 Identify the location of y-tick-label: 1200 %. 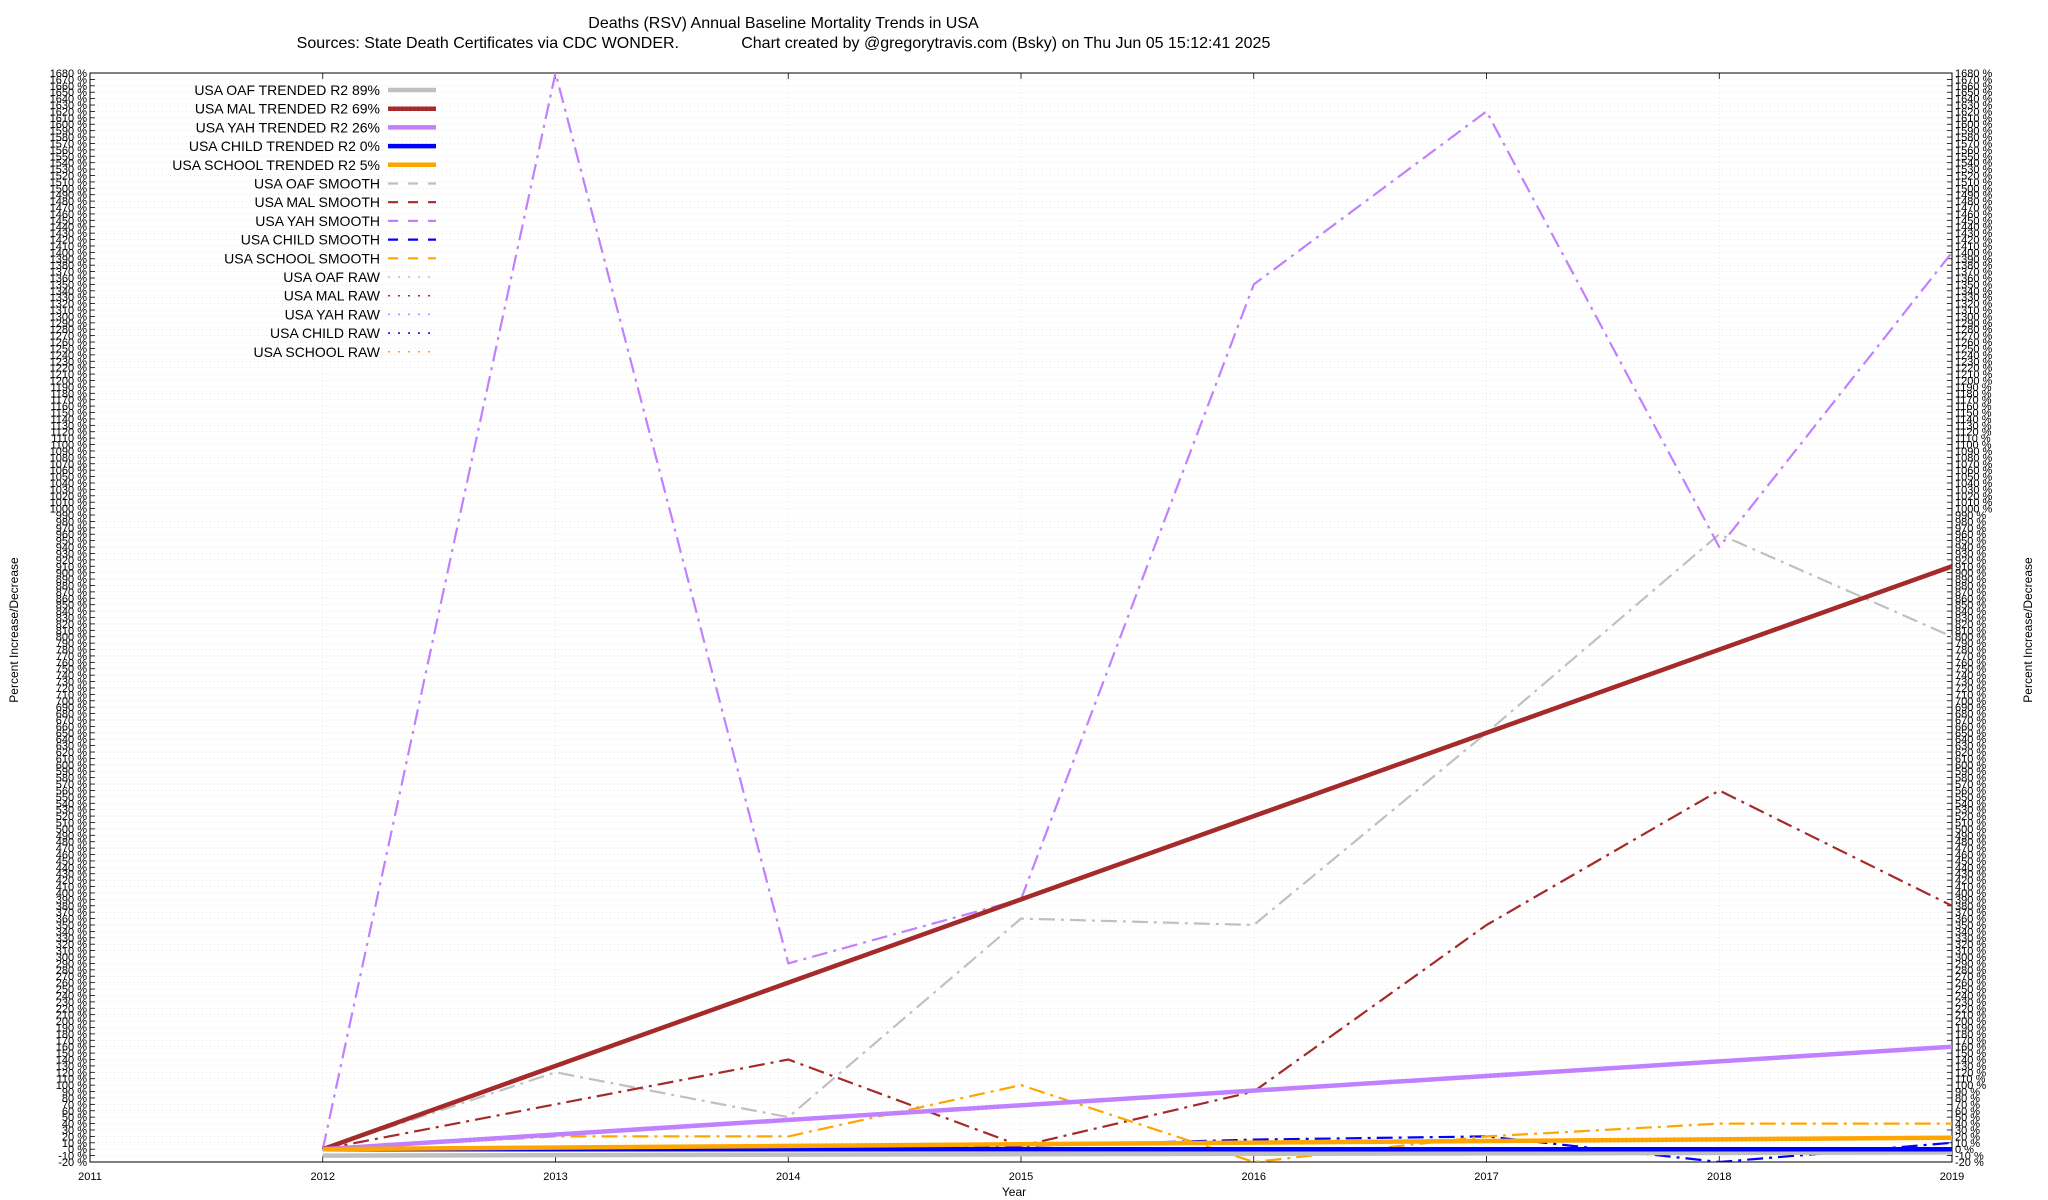
(69, 381).